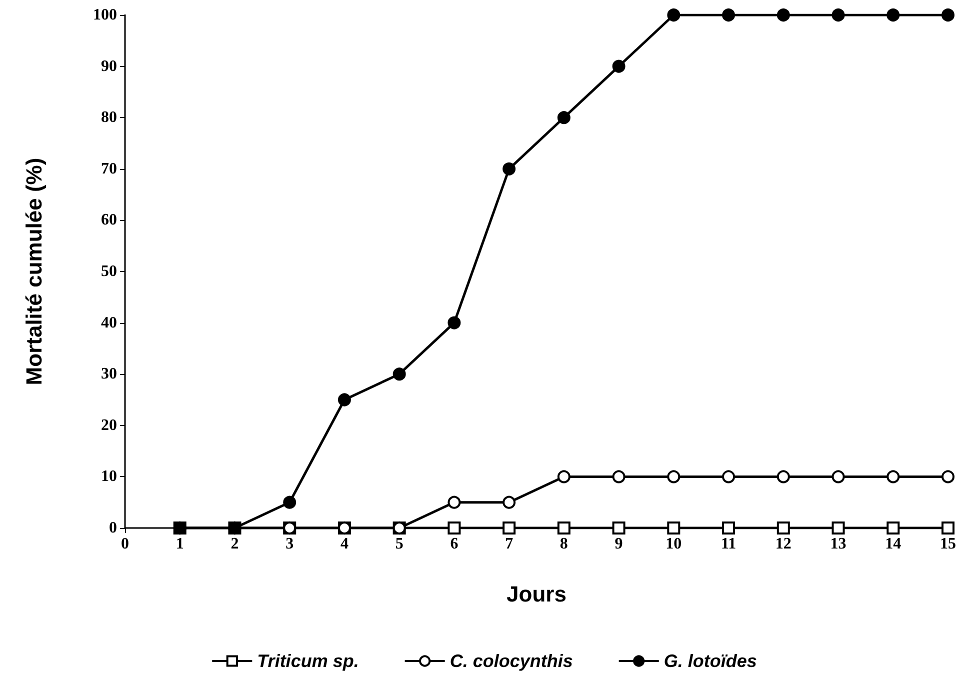  What do you see at coordinates (109, 477) in the screenshot?
I see `y-tick-label: 10` at bounding box center [109, 477].